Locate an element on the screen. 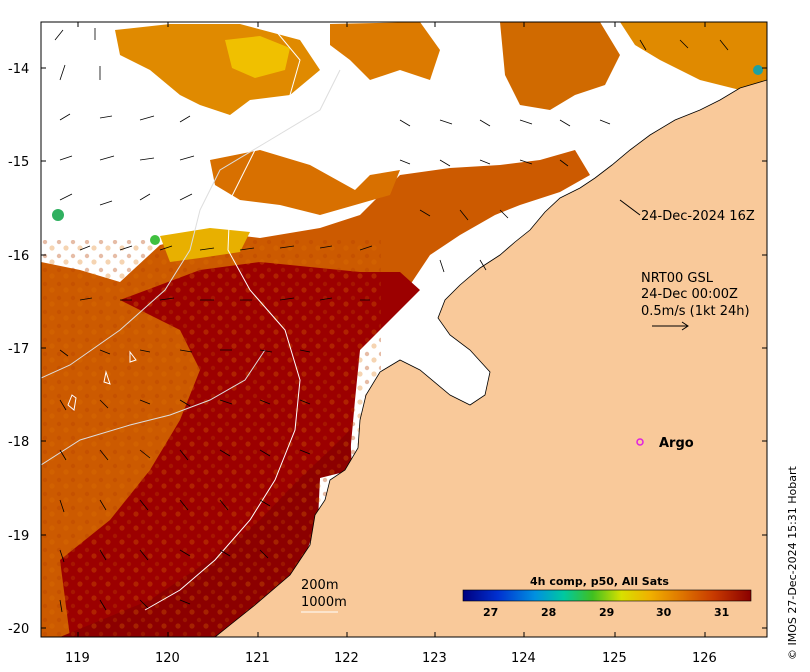 The image size is (810, 672). argo-label: Argo is located at coordinates (676, 443).